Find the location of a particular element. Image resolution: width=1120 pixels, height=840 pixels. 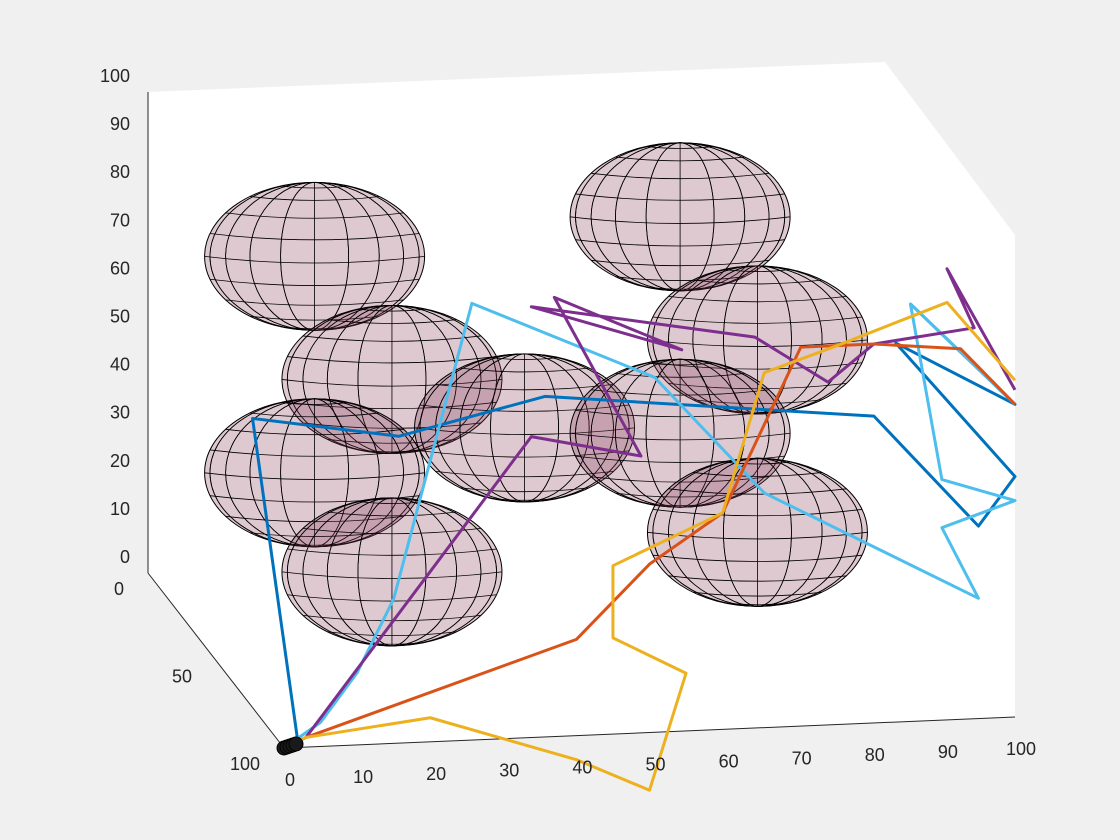

y-axis-line is located at coordinates (216, 660).